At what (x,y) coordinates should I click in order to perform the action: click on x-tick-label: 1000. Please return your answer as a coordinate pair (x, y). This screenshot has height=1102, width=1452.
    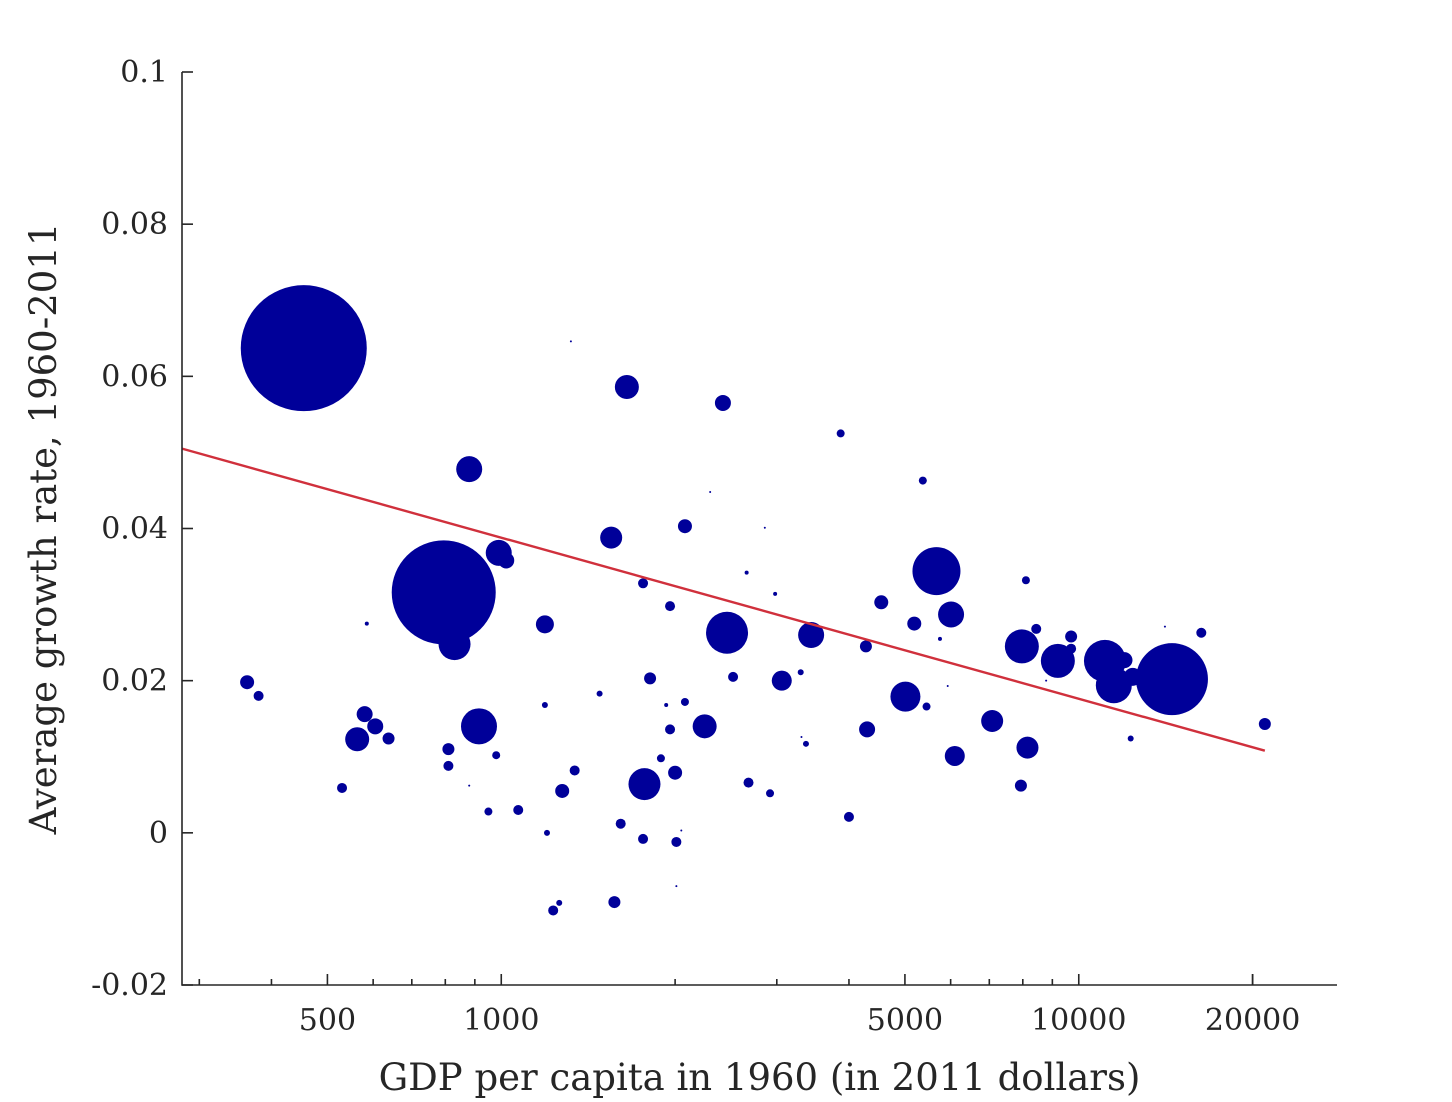
    Looking at the image, I should click on (501, 1020).